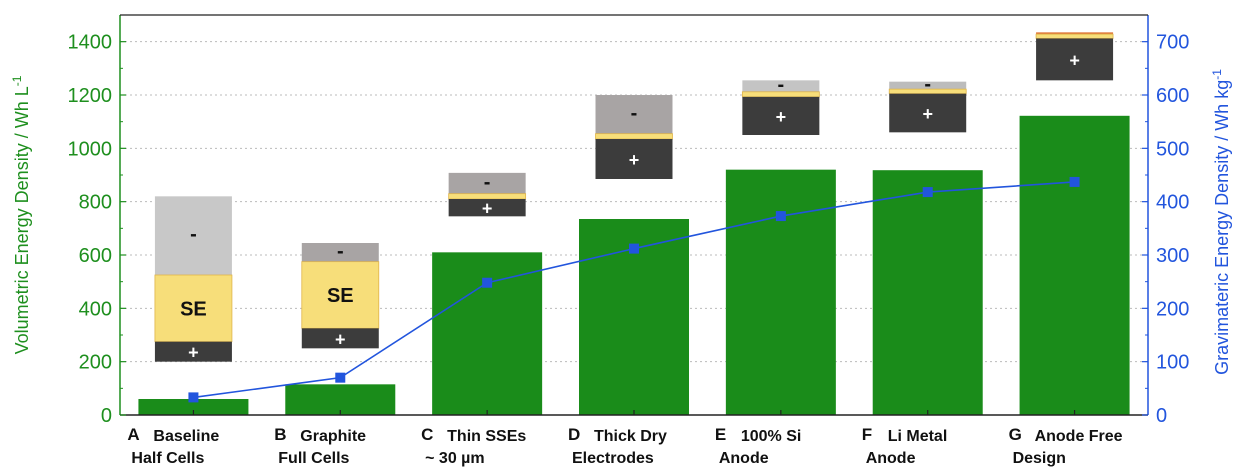  Describe the element at coordinates (1172, 96) in the screenshot. I see `y-tick-label-right: 600` at that location.